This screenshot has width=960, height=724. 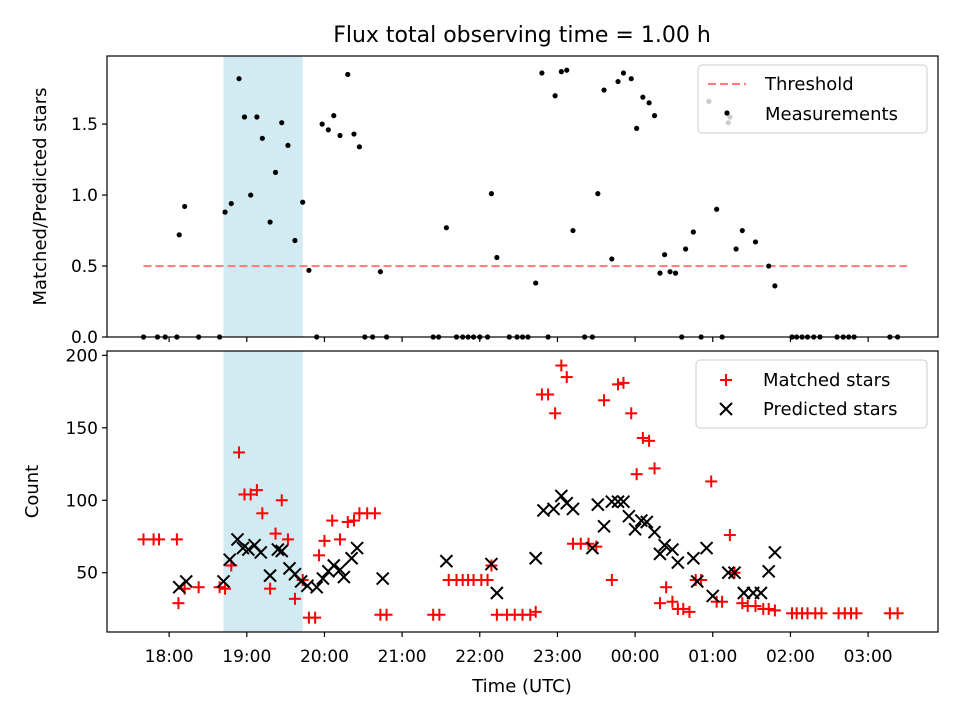 What do you see at coordinates (831, 114) in the screenshot?
I see `legend-measurements-label: Measurements` at bounding box center [831, 114].